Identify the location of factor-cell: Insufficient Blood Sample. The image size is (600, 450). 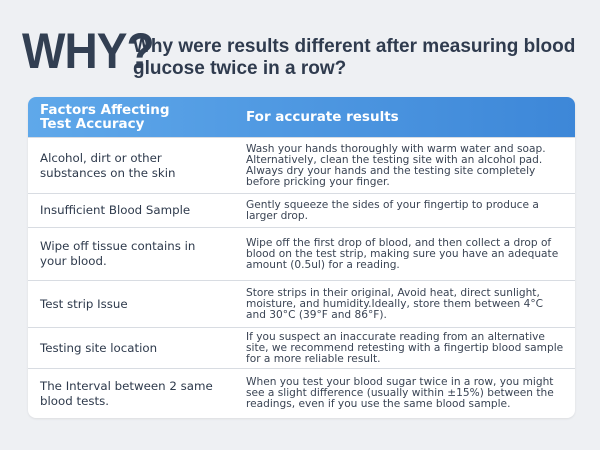
(115, 210).